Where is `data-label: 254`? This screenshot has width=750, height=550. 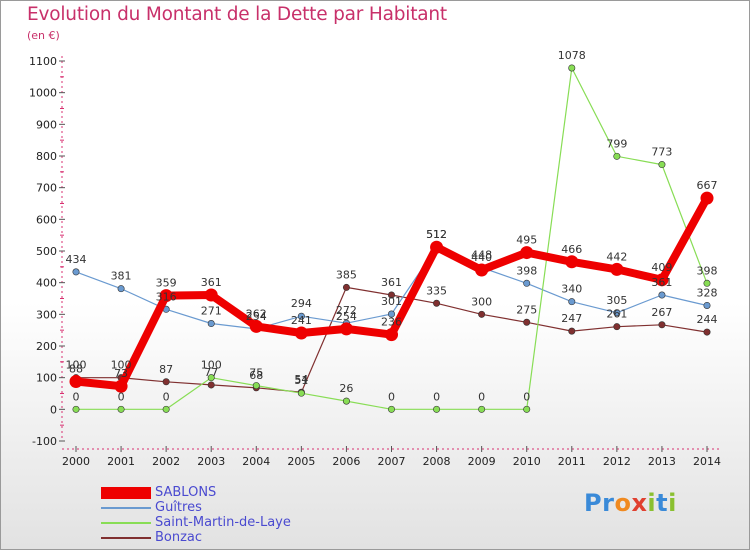
data-label: 254 is located at coordinates (346, 316).